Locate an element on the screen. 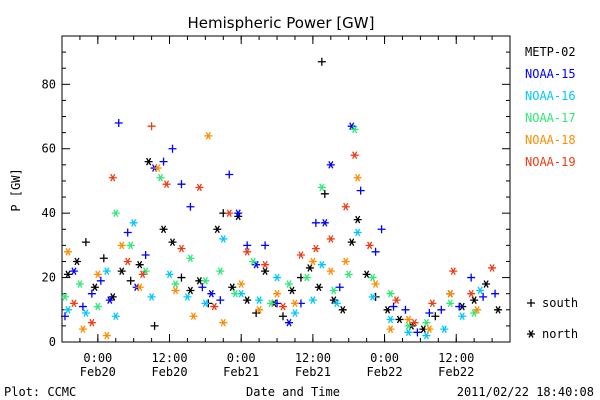 This screenshot has height=400, width=600. y-tick-label: 40 is located at coordinates (49, 213).